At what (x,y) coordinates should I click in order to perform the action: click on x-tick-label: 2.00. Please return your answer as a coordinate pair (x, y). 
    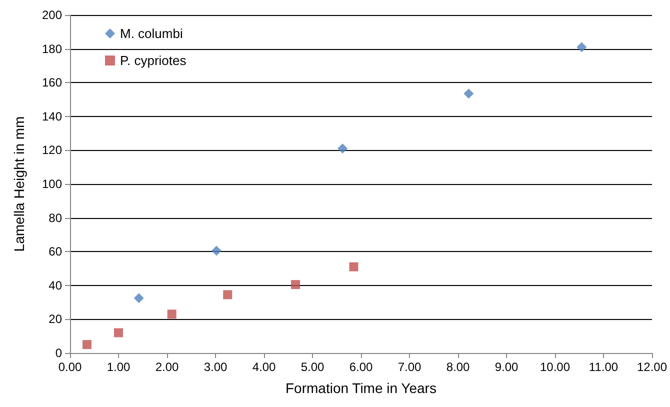
    Looking at the image, I should click on (167, 367).